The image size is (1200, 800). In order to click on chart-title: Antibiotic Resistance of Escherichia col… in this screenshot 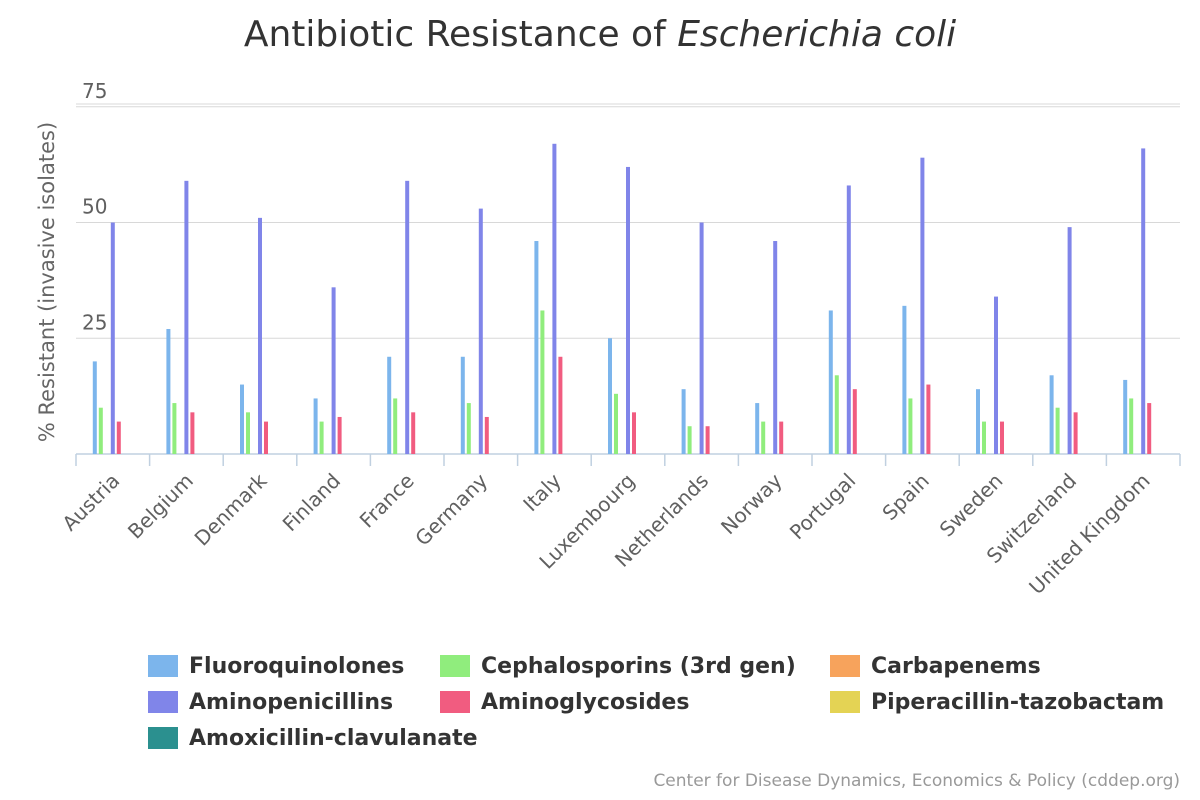, I will do `click(600, 35)`.